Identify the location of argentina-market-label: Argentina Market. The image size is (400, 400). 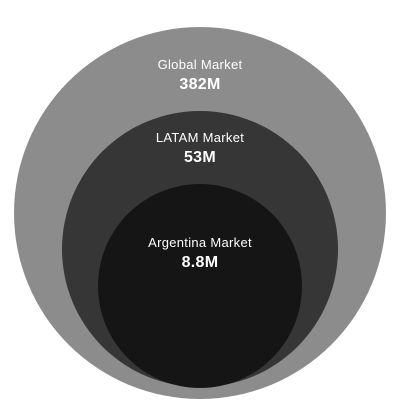
(200, 242).